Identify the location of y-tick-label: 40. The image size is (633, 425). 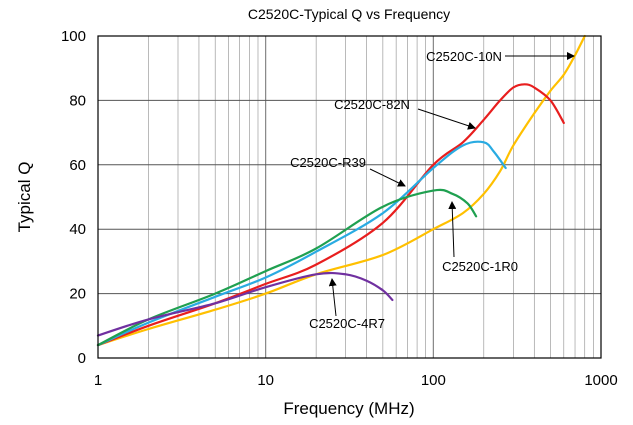
(77, 229).